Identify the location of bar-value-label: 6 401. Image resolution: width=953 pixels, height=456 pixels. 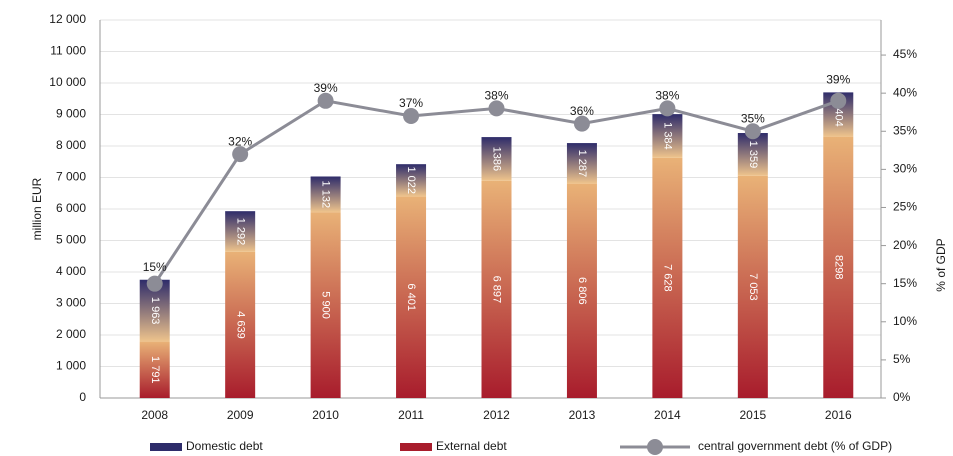
(411, 297).